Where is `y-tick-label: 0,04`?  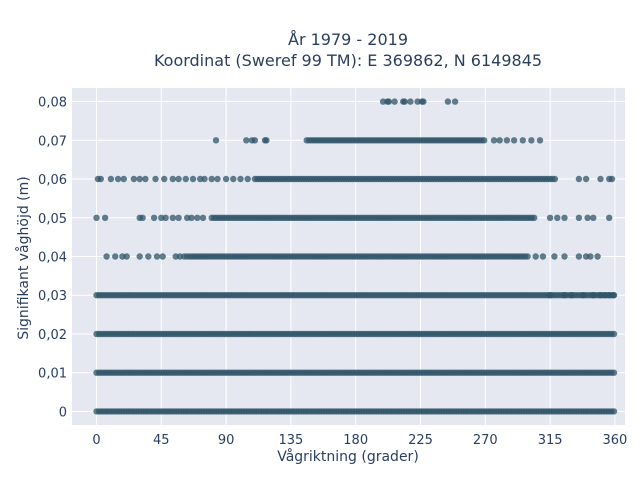
y-tick-label: 0,04 is located at coordinates (52, 258).